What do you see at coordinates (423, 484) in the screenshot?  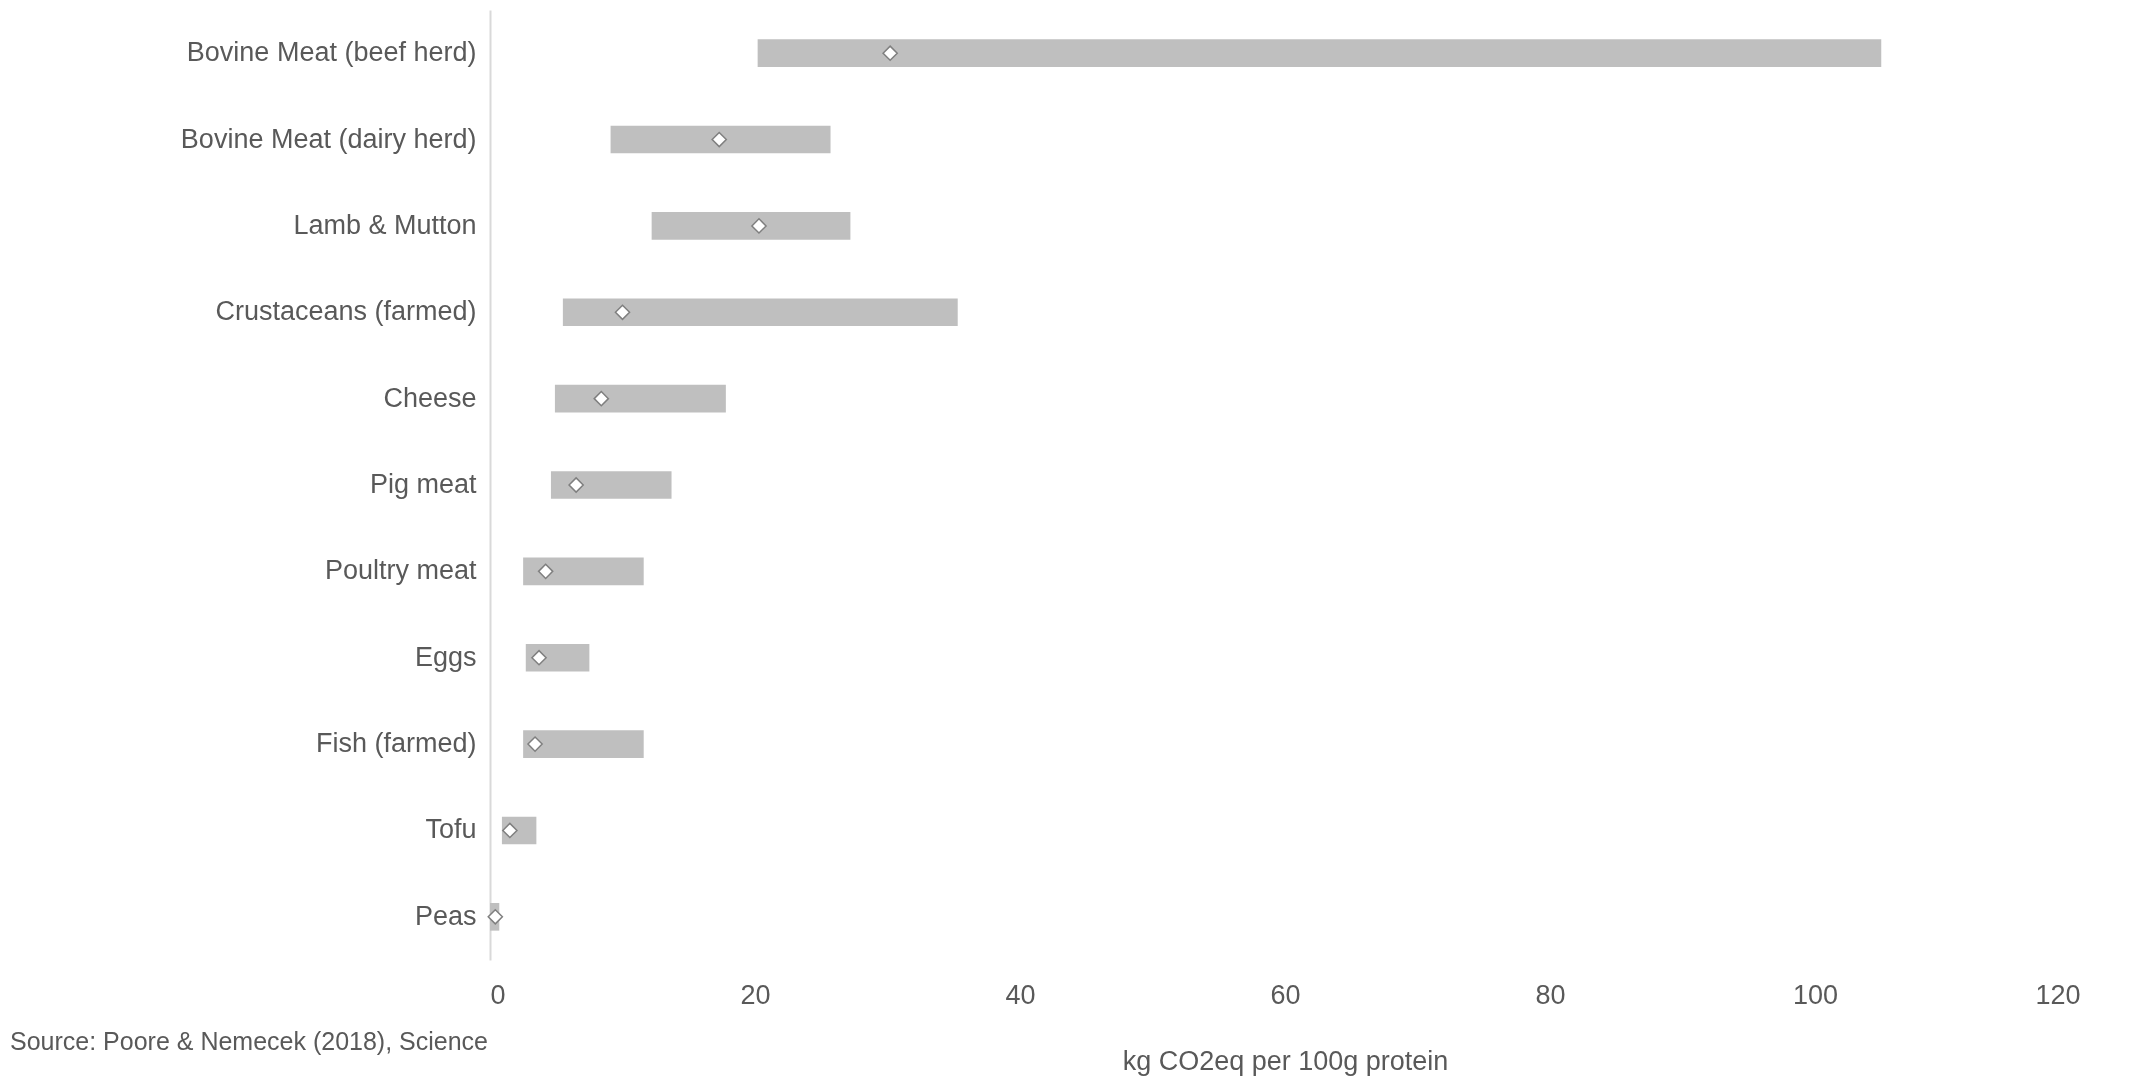 I see `y-tick-label: Pig meat` at bounding box center [423, 484].